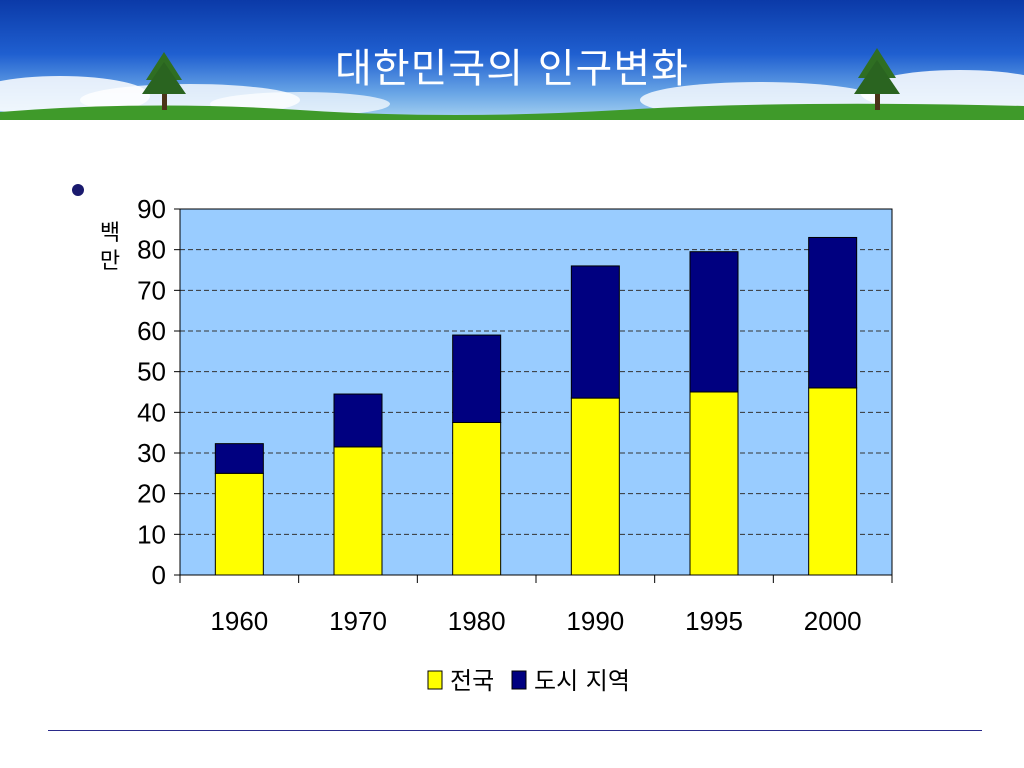  I want to click on x-tick-label: 1970, so click(358, 621).